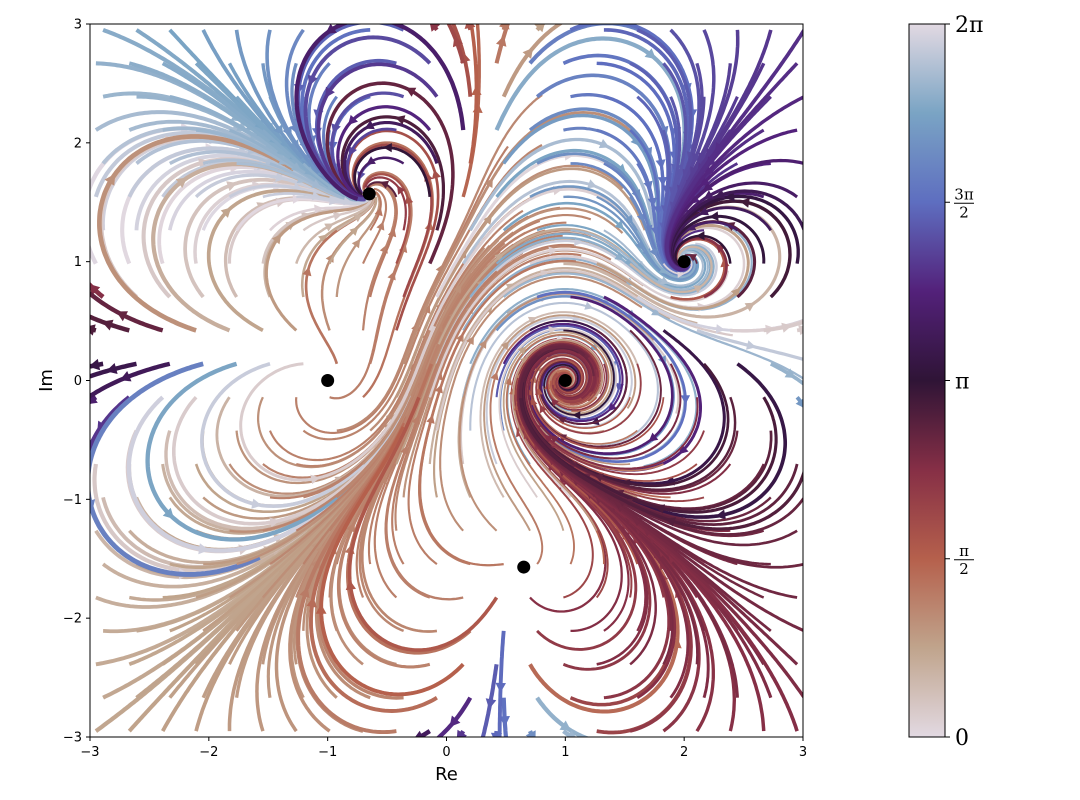 The height and width of the screenshot is (800, 1080). Describe the element at coordinates (72, 500) in the screenshot. I see `y-tick-label: −1` at that location.